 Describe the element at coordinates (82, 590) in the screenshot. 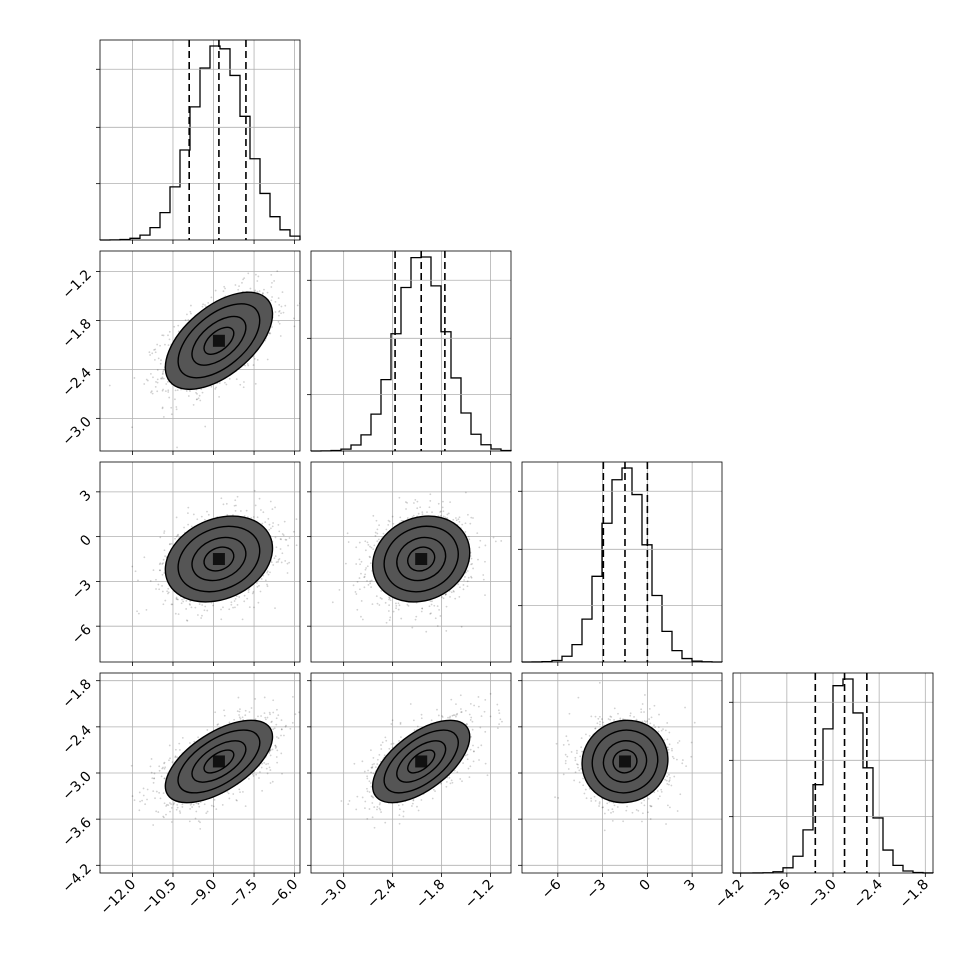

I see `y-tick-label: −3` at that location.